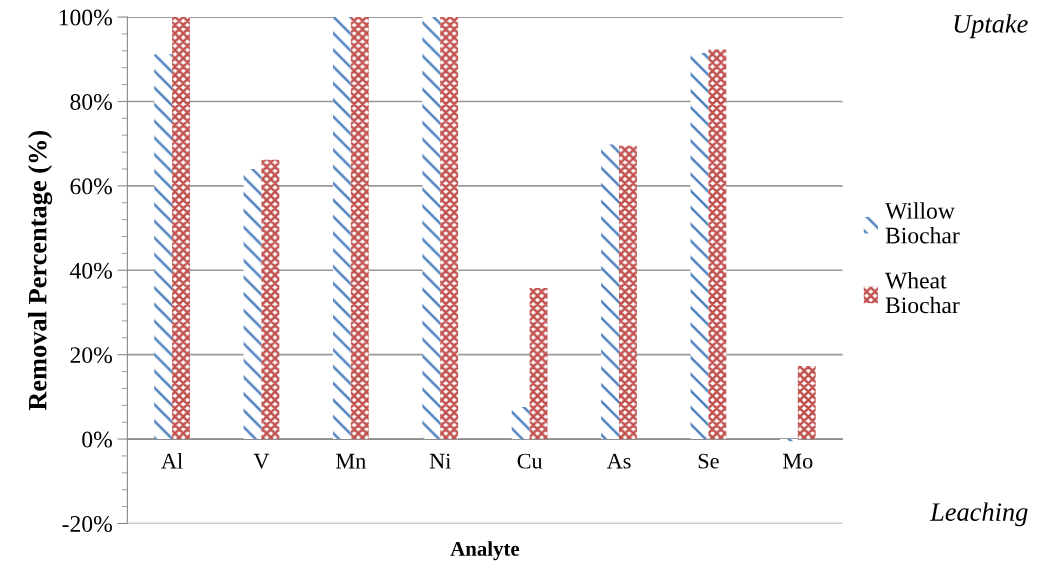 The image size is (1044, 569). Describe the element at coordinates (97, 439) in the screenshot. I see `y-tick-label: 0%` at that location.